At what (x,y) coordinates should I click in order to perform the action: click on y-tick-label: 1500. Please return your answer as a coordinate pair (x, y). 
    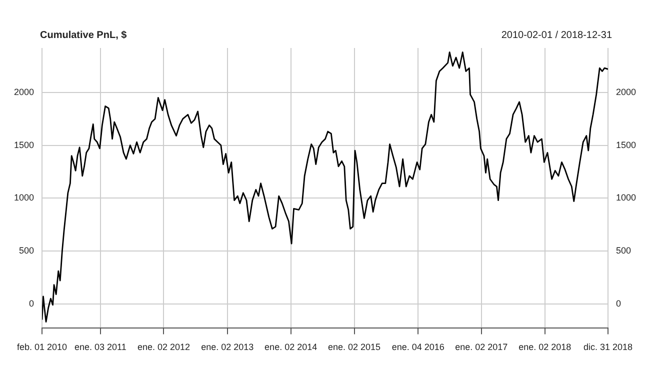
    Looking at the image, I should click on (24, 145).